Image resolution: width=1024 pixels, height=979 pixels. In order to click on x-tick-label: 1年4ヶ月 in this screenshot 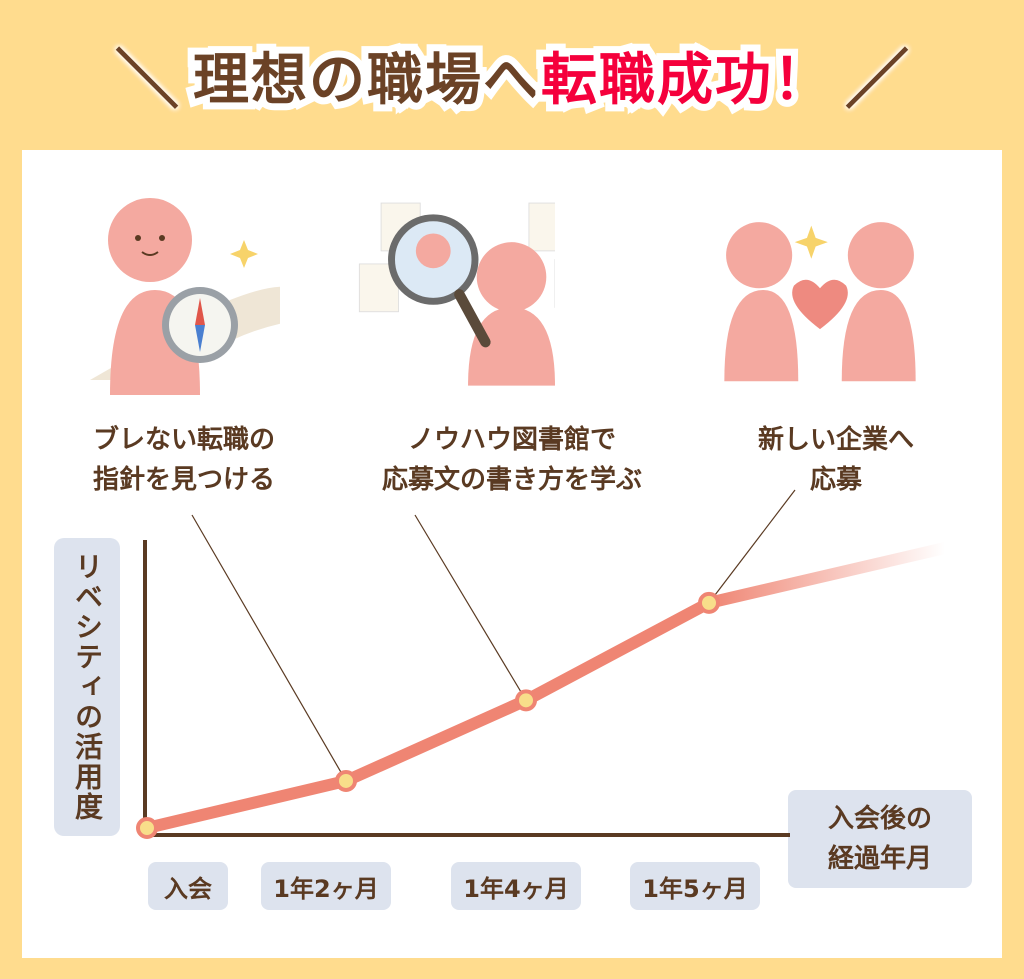, I will do `click(516, 886)`.